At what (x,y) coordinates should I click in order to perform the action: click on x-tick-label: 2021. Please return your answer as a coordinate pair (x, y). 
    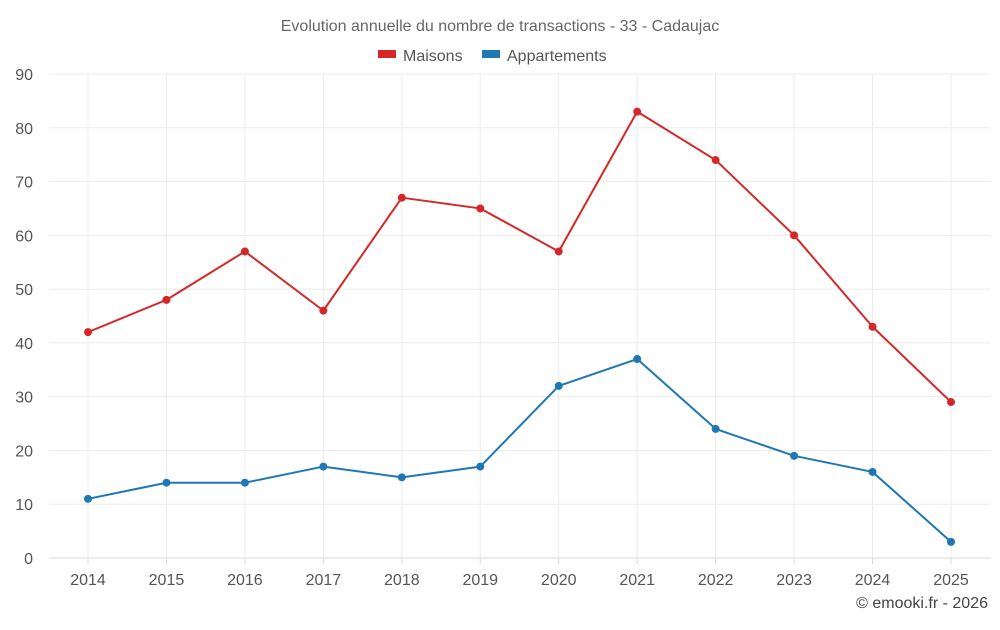
    Looking at the image, I should click on (637, 580).